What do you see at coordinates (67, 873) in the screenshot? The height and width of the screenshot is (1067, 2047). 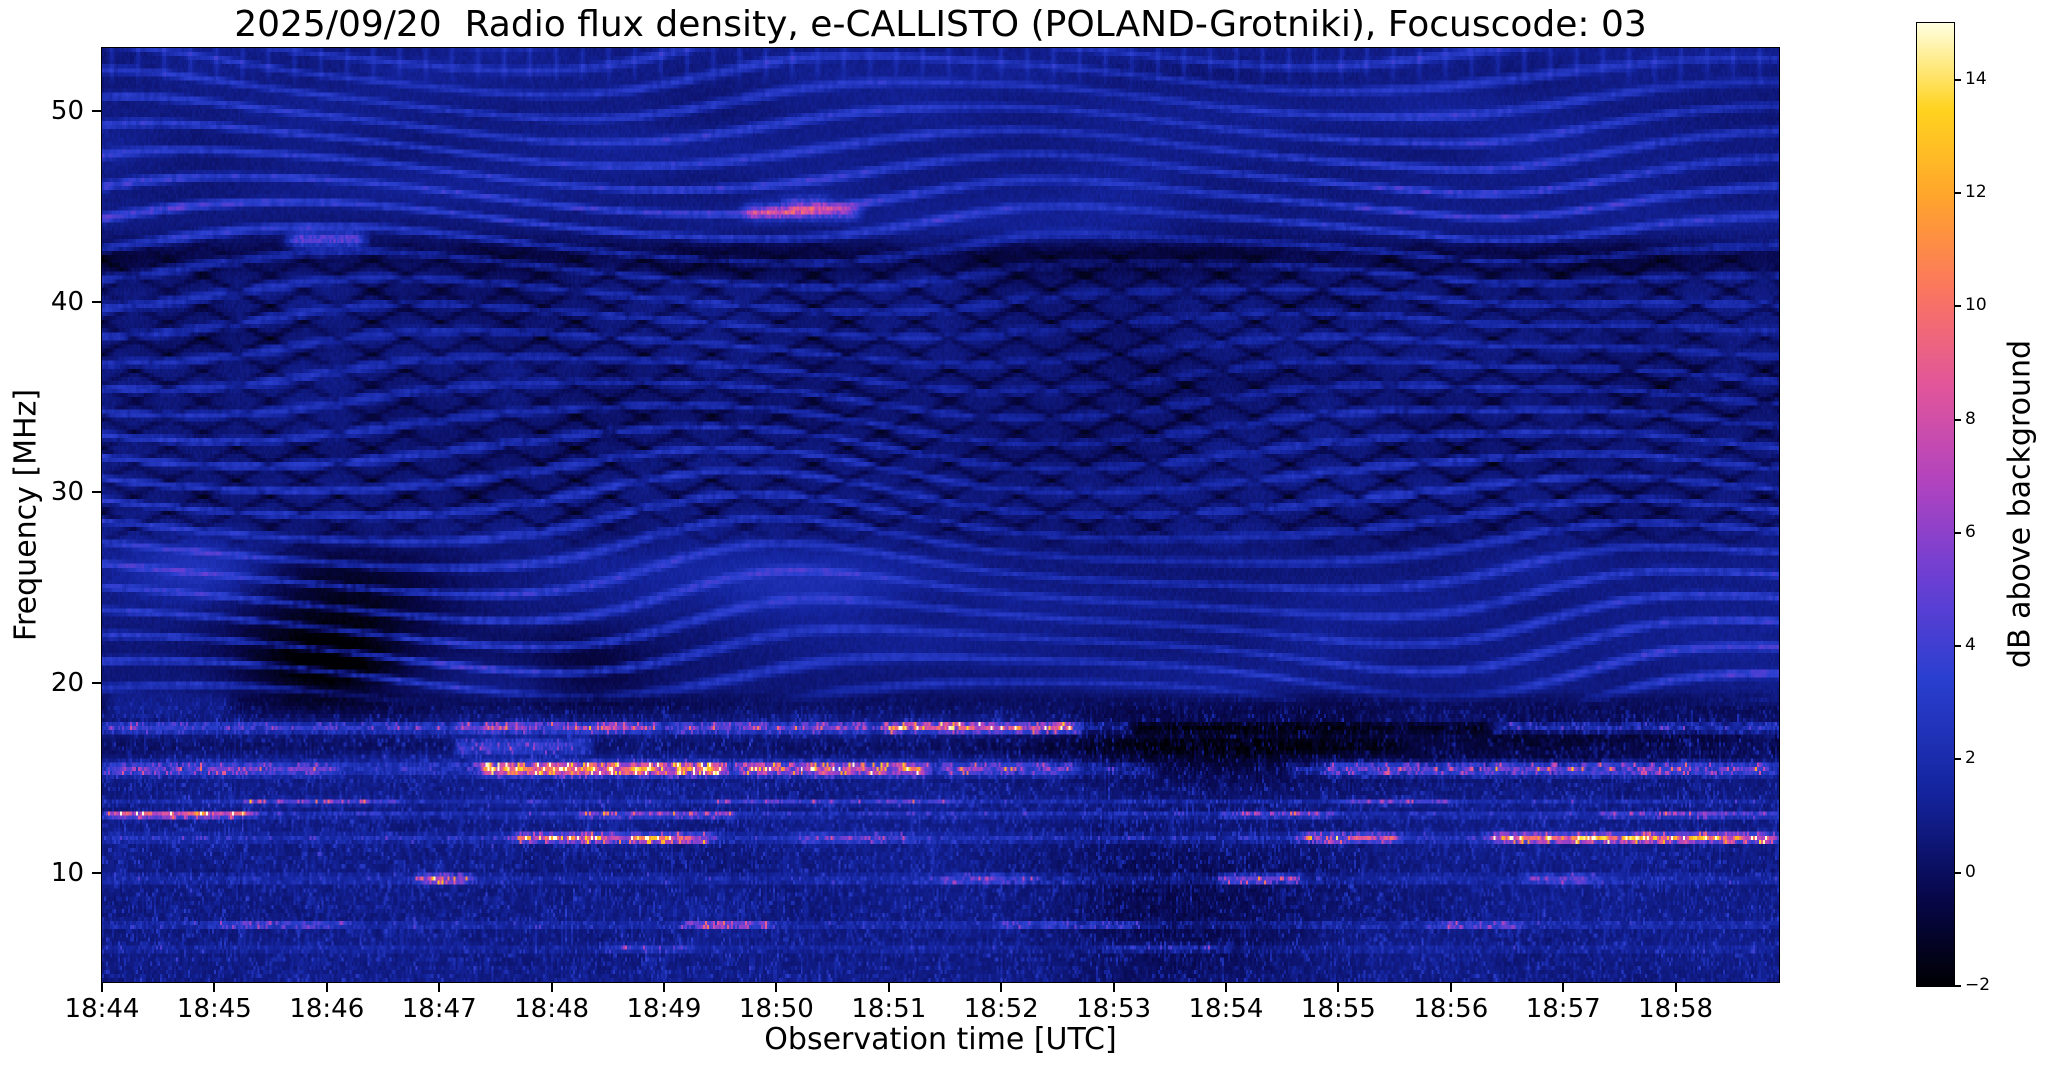 I see `y-tick-label: 10` at bounding box center [67, 873].